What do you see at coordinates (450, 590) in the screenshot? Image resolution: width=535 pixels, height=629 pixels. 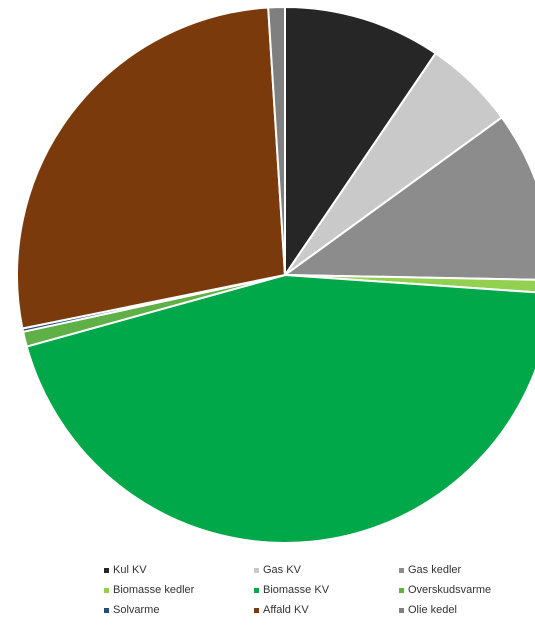 I see `legend-label: Overskudsvarme` at bounding box center [450, 590].